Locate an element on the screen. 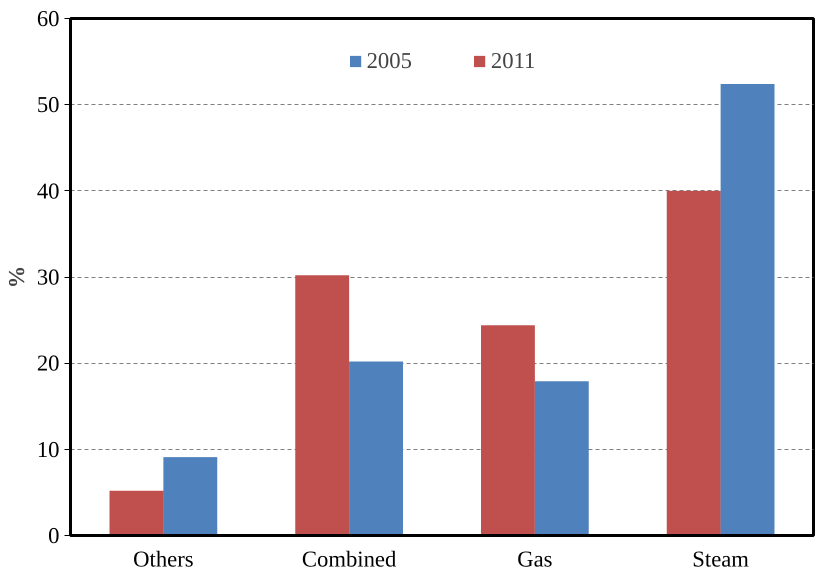  x-tick-label: Steam is located at coordinates (721, 559).